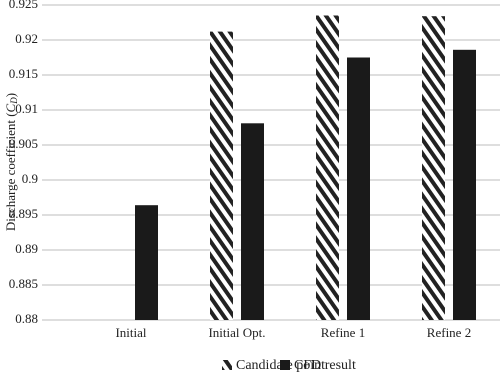  I want to click on y-label-symbol: C, so click(10, 107).